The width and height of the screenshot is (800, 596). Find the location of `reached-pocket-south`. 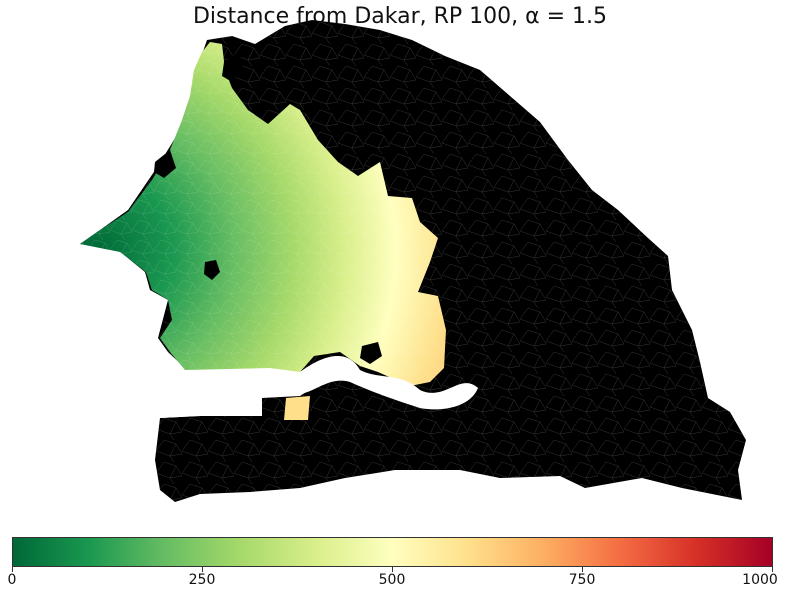

reached-pocket-south is located at coordinates (297, 408).